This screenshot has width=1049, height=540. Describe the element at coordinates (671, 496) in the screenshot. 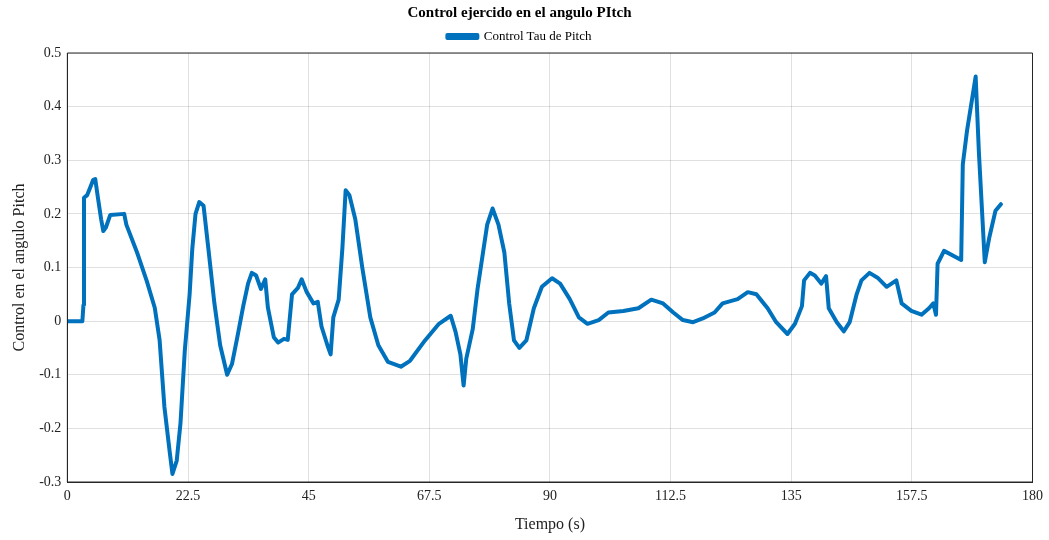

I see `x-tick-label: 112.5` at that location.